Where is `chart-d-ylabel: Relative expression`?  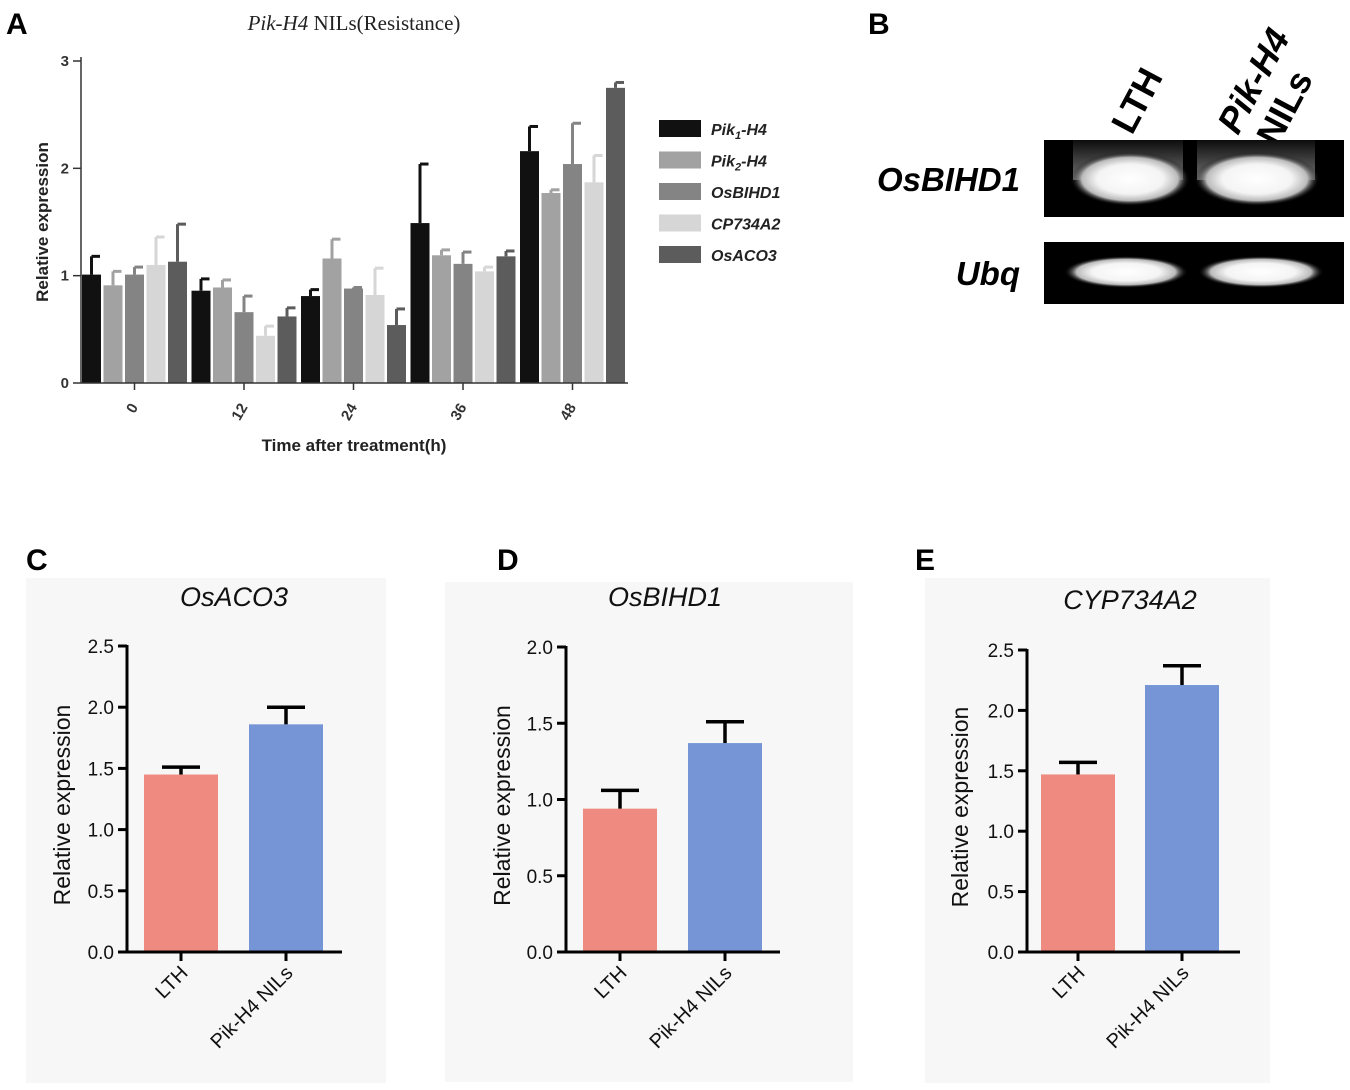
chart-d-ylabel: Relative expression is located at coordinates (502, 805).